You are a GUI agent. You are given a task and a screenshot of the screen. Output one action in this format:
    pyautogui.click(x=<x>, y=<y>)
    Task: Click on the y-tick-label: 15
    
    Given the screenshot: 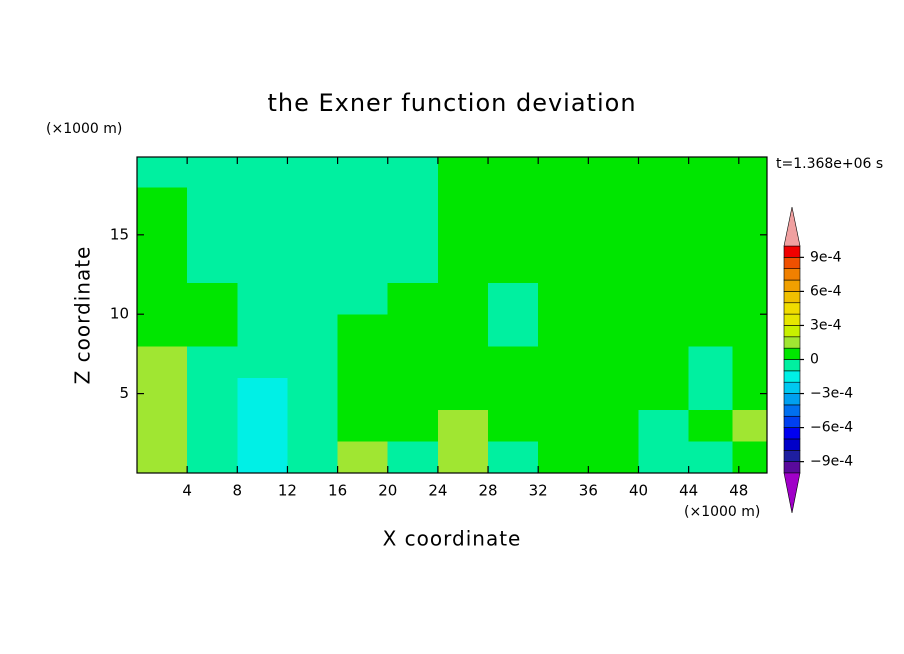 What is the action you would take?
    pyautogui.click(x=119, y=234)
    